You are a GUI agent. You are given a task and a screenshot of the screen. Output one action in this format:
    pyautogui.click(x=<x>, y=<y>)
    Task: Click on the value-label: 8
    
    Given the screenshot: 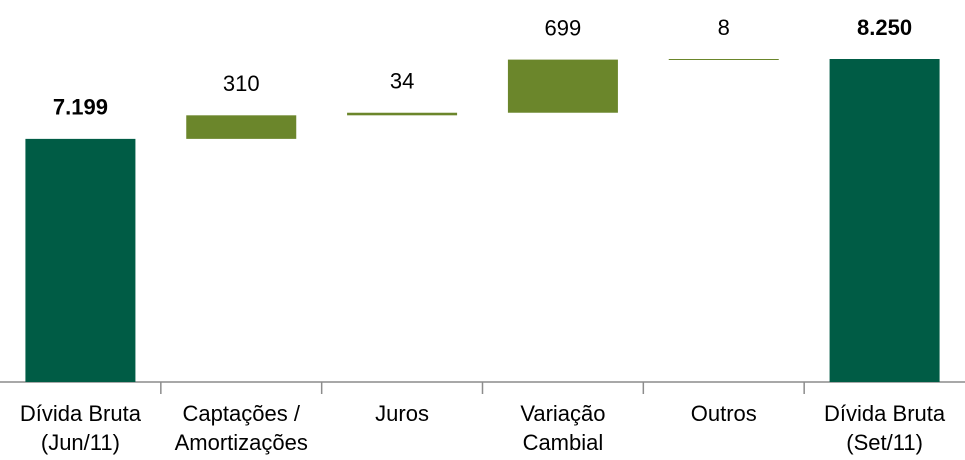 What is the action you would take?
    pyautogui.click(x=724, y=27)
    